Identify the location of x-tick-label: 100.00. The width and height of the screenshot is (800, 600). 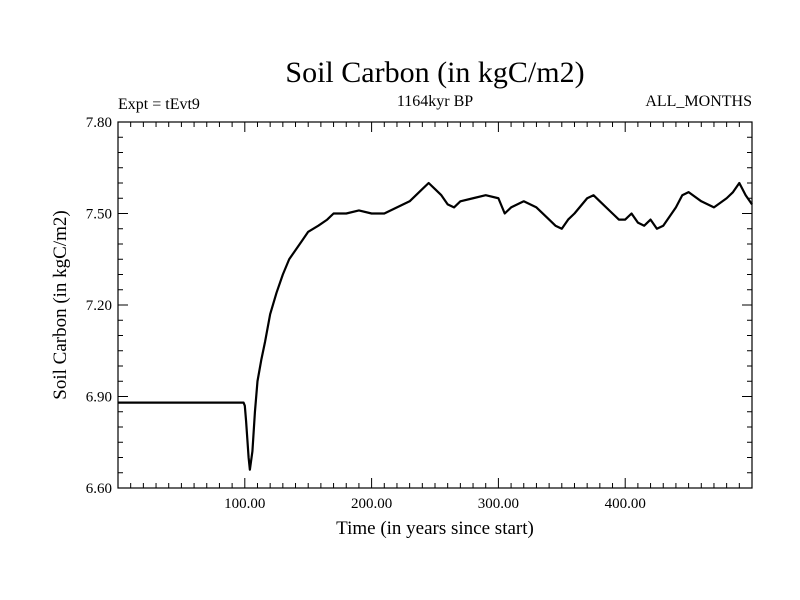
(244, 504).